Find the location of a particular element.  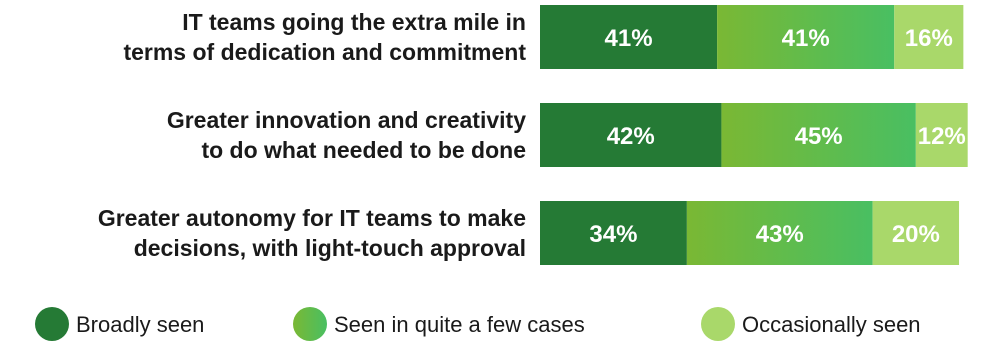

data-label: 34% is located at coordinates (613, 234).